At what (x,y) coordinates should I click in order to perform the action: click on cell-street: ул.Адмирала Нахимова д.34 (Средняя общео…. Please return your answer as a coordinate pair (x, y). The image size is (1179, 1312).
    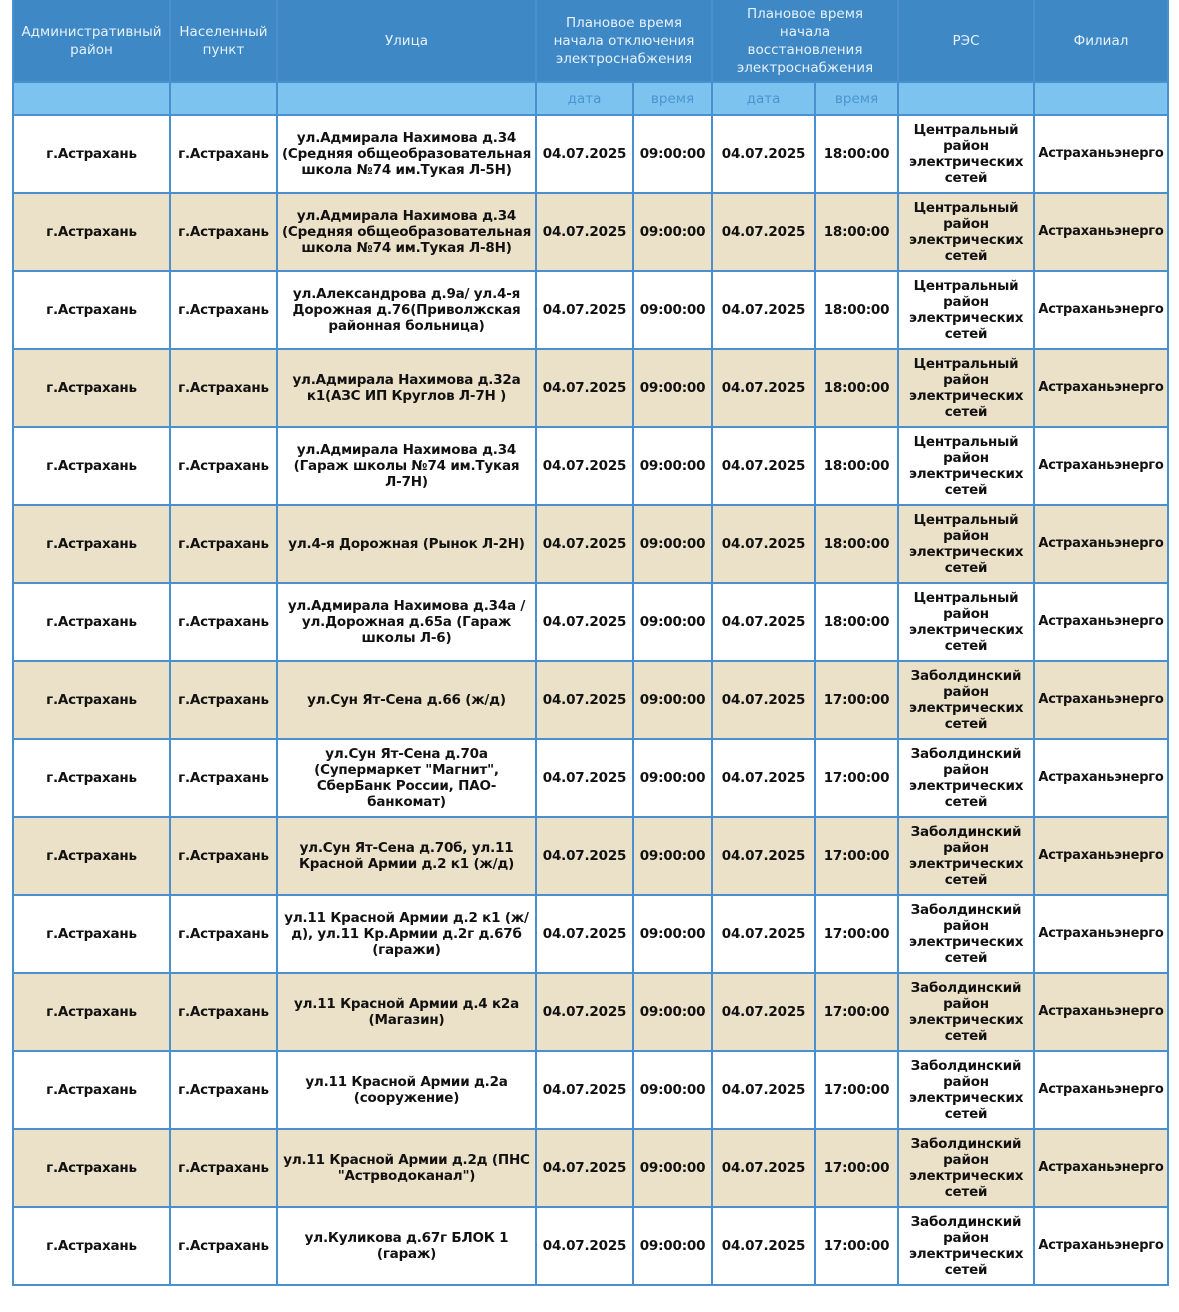
    Looking at the image, I should click on (406, 232).